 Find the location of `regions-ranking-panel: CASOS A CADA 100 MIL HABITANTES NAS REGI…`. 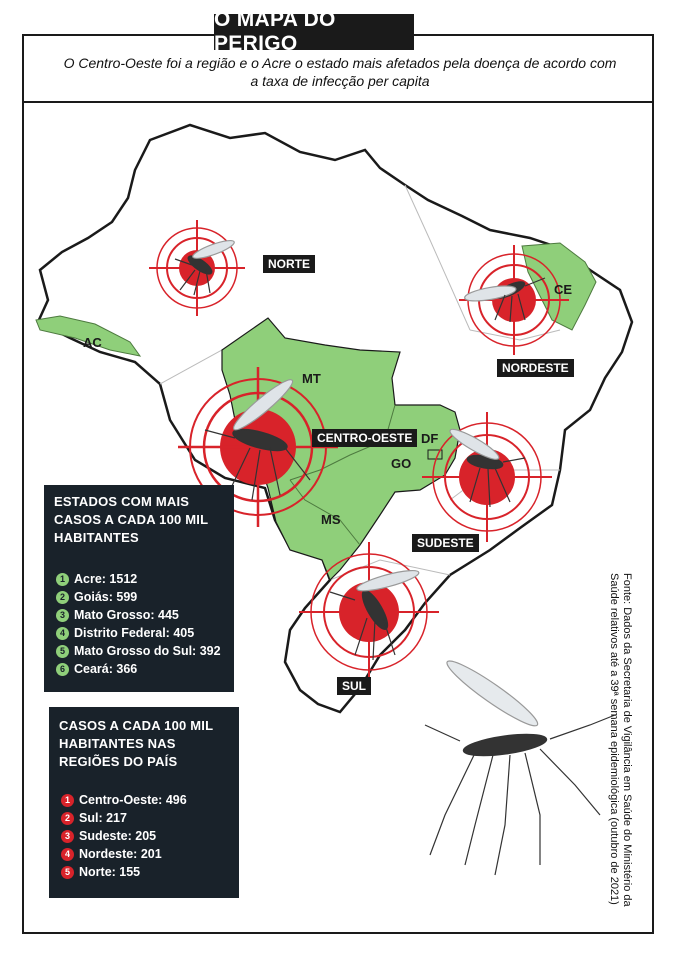

regions-ranking-panel: CASOS A CADA 100 MIL HABITANTES NAS REGI… is located at coordinates (144, 802).